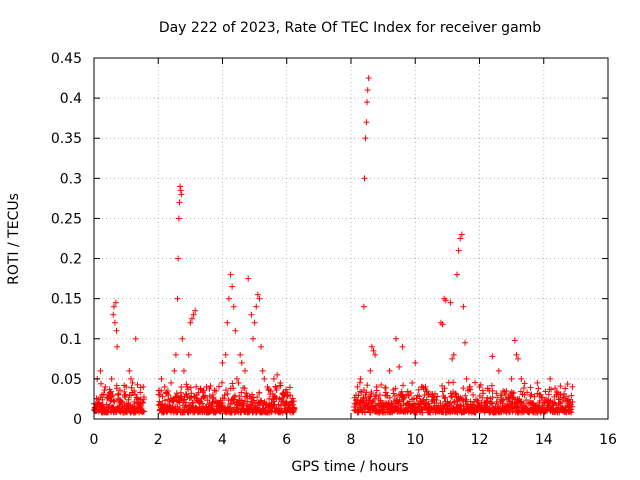 The width and height of the screenshot is (640, 480). Describe the element at coordinates (480, 440) in the screenshot. I see `x-tick-label: 12` at that location.